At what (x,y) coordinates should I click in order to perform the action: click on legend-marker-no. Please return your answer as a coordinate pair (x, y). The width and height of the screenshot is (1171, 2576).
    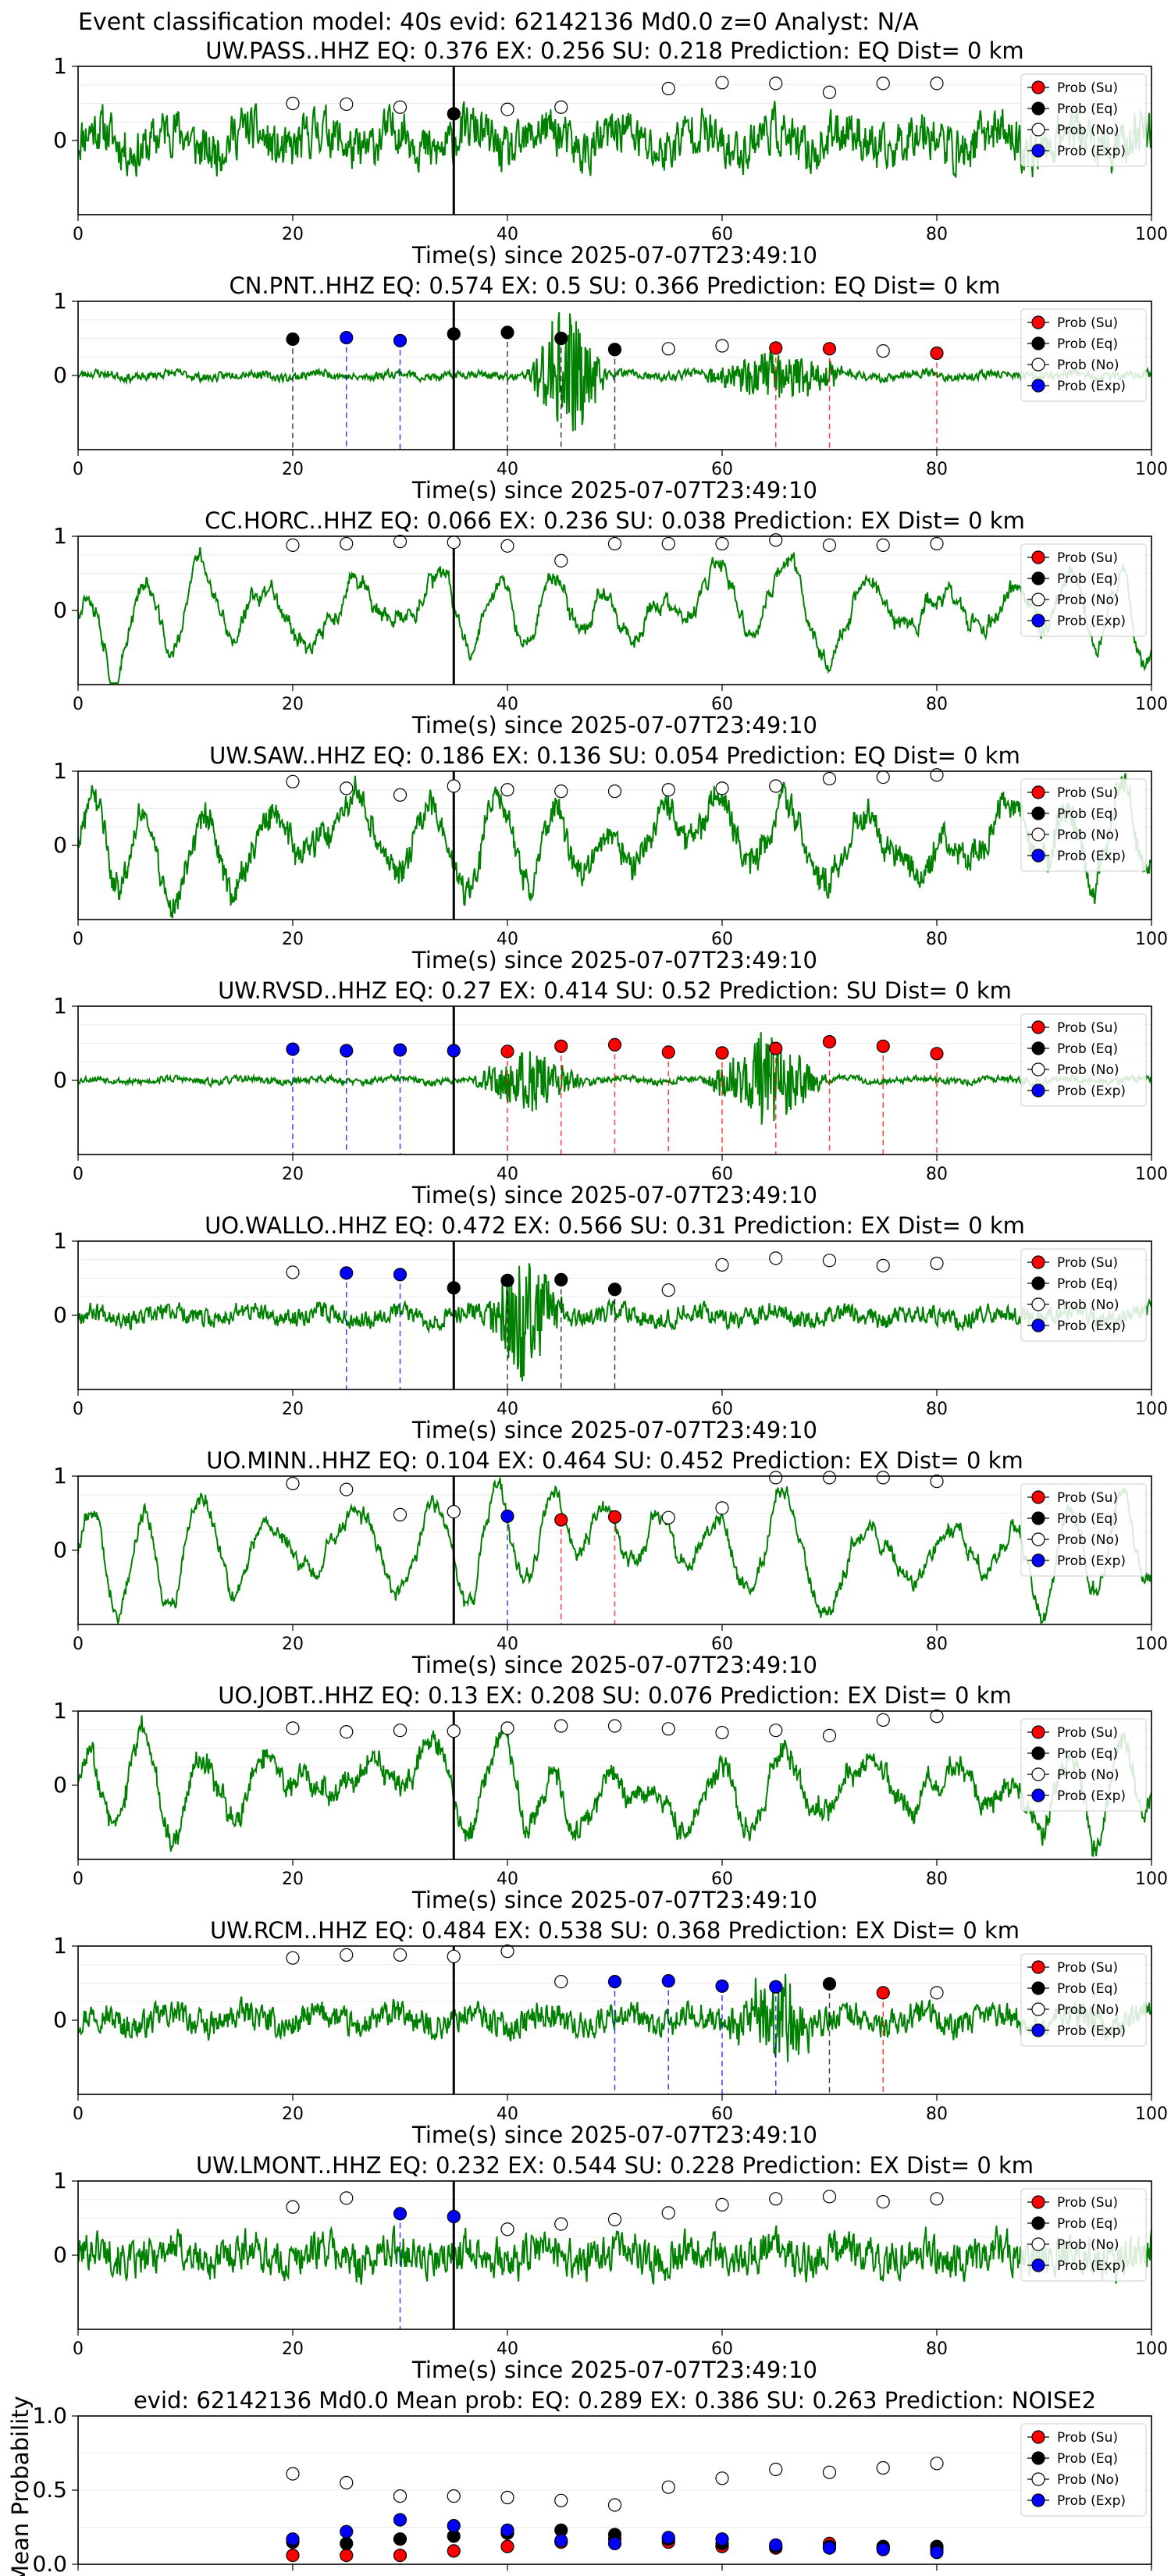
    Looking at the image, I should click on (1038, 2244).